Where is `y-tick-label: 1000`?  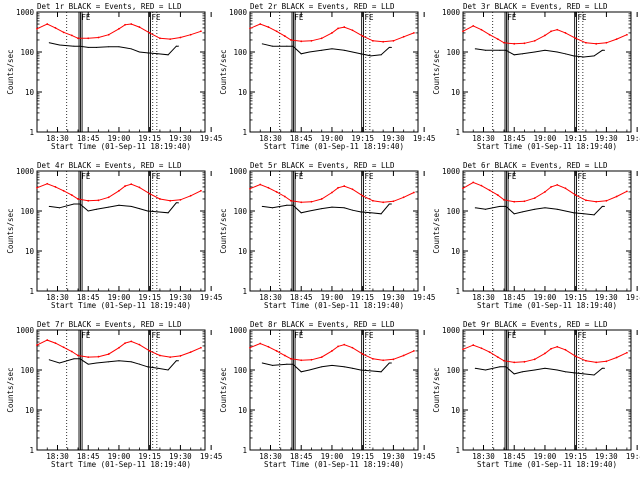
y-tick-label: 1000 is located at coordinates (238, 12).